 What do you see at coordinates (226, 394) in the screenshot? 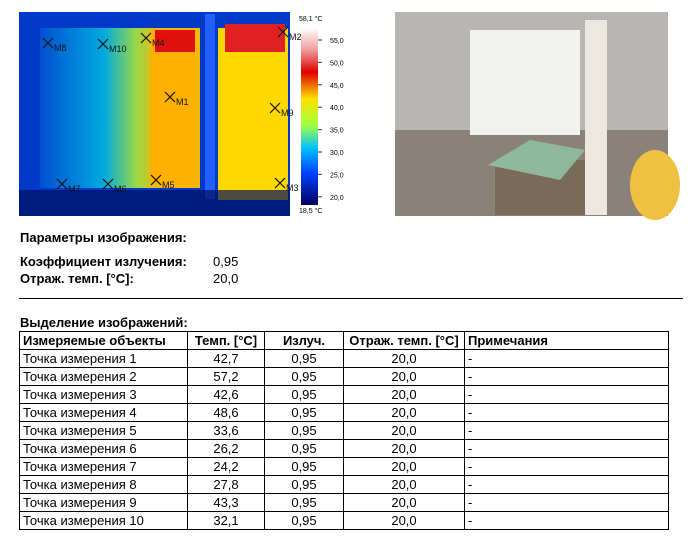
I see `table-cell: 42,6` at bounding box center [226, 394].